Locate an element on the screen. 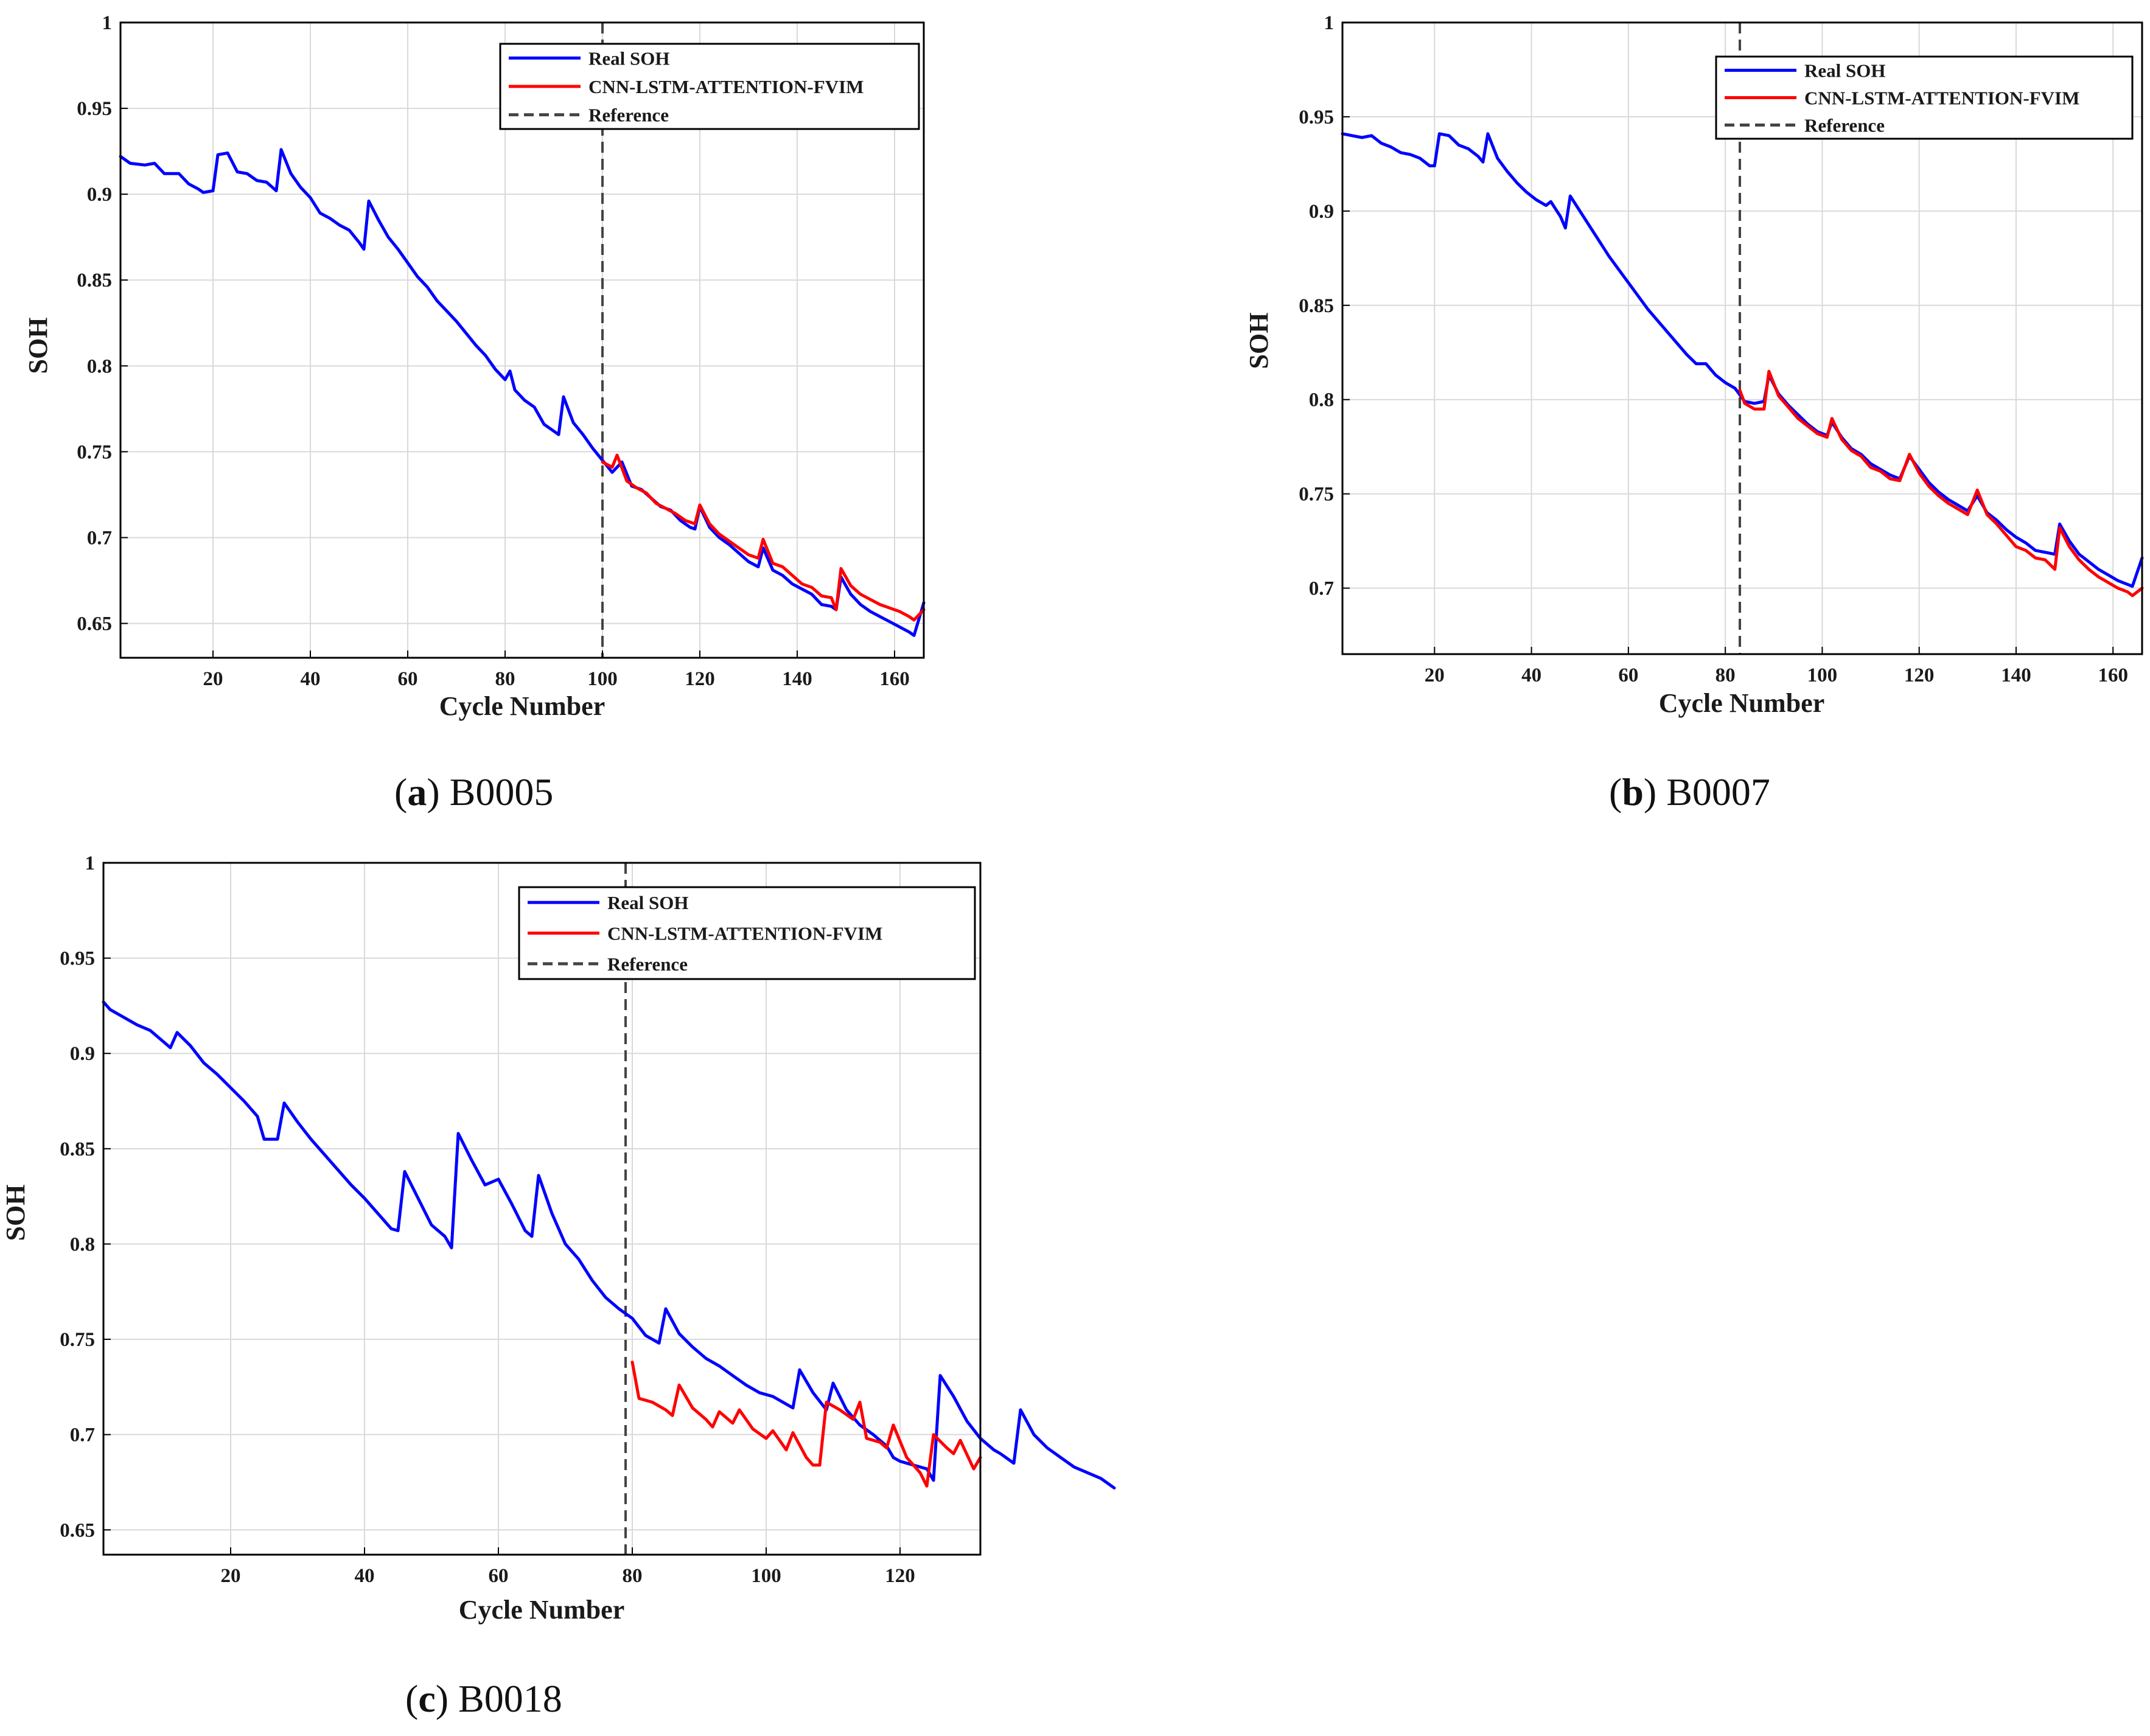  caption-text: B0007 is located at coordinates (1718, 792).